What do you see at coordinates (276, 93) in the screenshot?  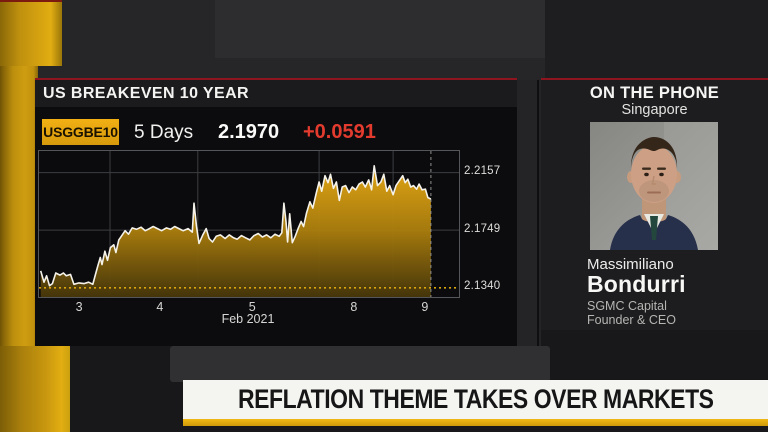 I see `chart-title: US BREAKEVEN 10 YEAR` at bounding box center [276, 93].